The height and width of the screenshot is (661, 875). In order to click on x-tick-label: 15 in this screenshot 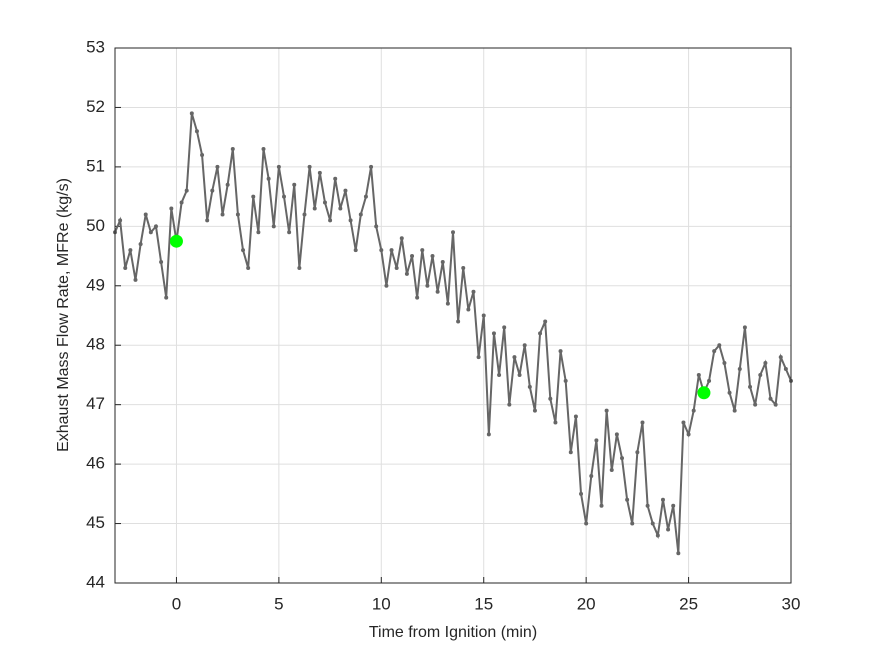, I will do `click(483, 603)`.